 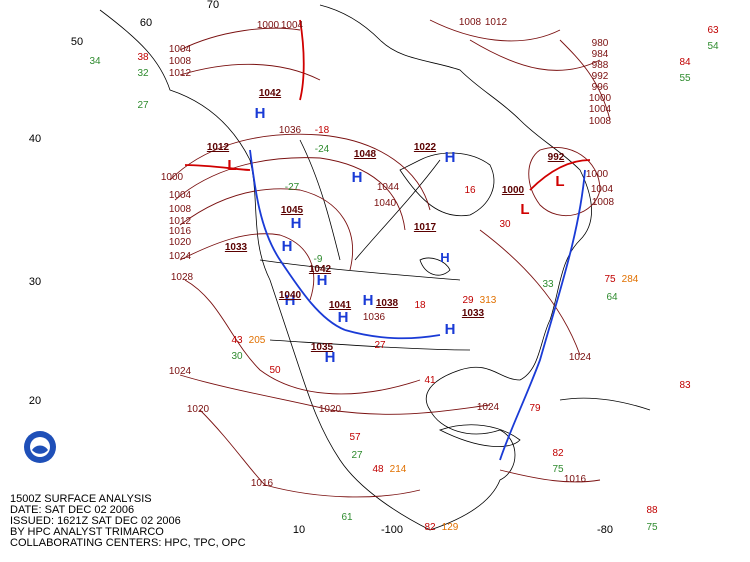 What do you see at coordinates (374, 317) in the screenshot?
I see `isobar-label: 1036` at bounding box center [374, 317].